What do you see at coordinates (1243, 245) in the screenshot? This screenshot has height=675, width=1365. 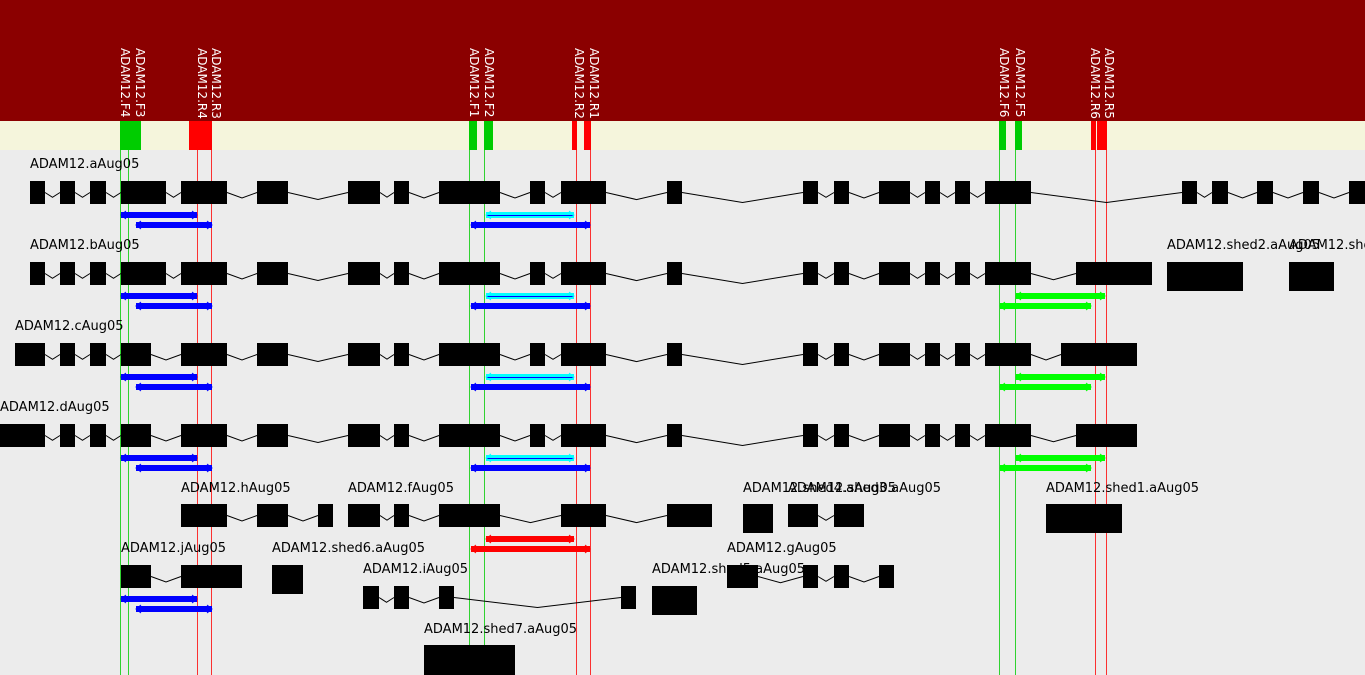 I see `transcript-label: ADAM12.shed2.aAug05` at bounding box center [1243, 245].